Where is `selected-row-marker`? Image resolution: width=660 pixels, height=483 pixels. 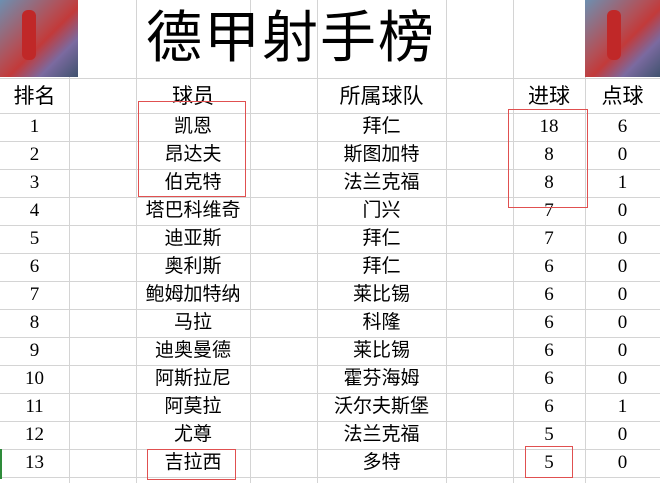
selected-row-marker is located at coordinates (1, 464).